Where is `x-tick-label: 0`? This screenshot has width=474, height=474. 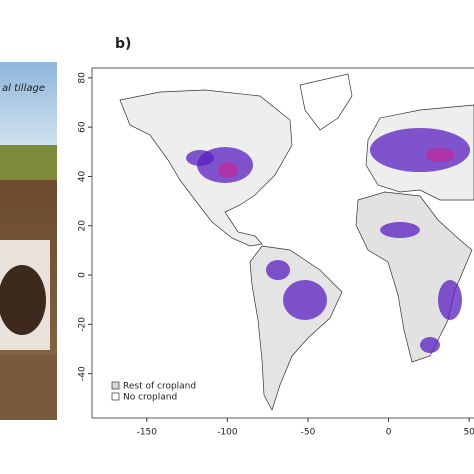 x-tick-label: 0 is located at coordinates (389, 433).